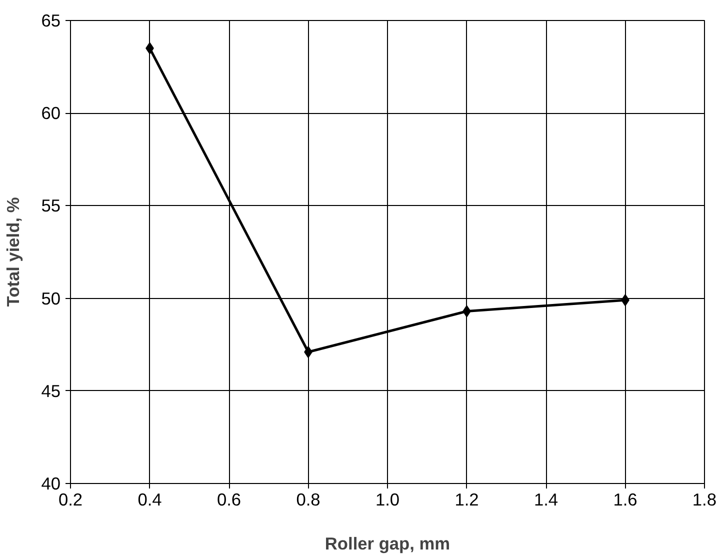 This screenshot has height=556, width=716. Describe the element at coordinates (51, 113) in the screenshot. I see `y-tick-label: 60` at that location.